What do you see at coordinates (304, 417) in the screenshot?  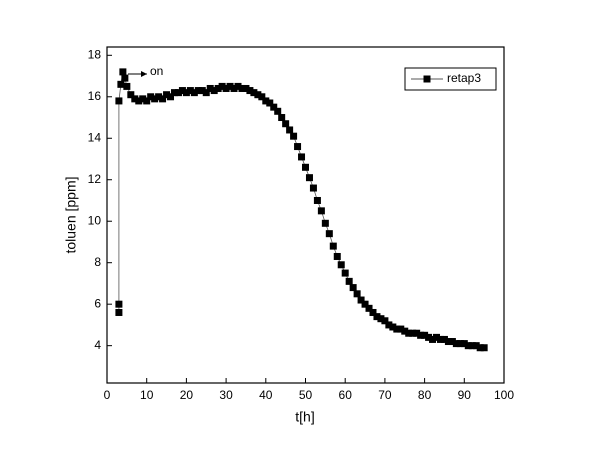 I see `x-axis-title: t[h]` at bounding box center [304, 417].